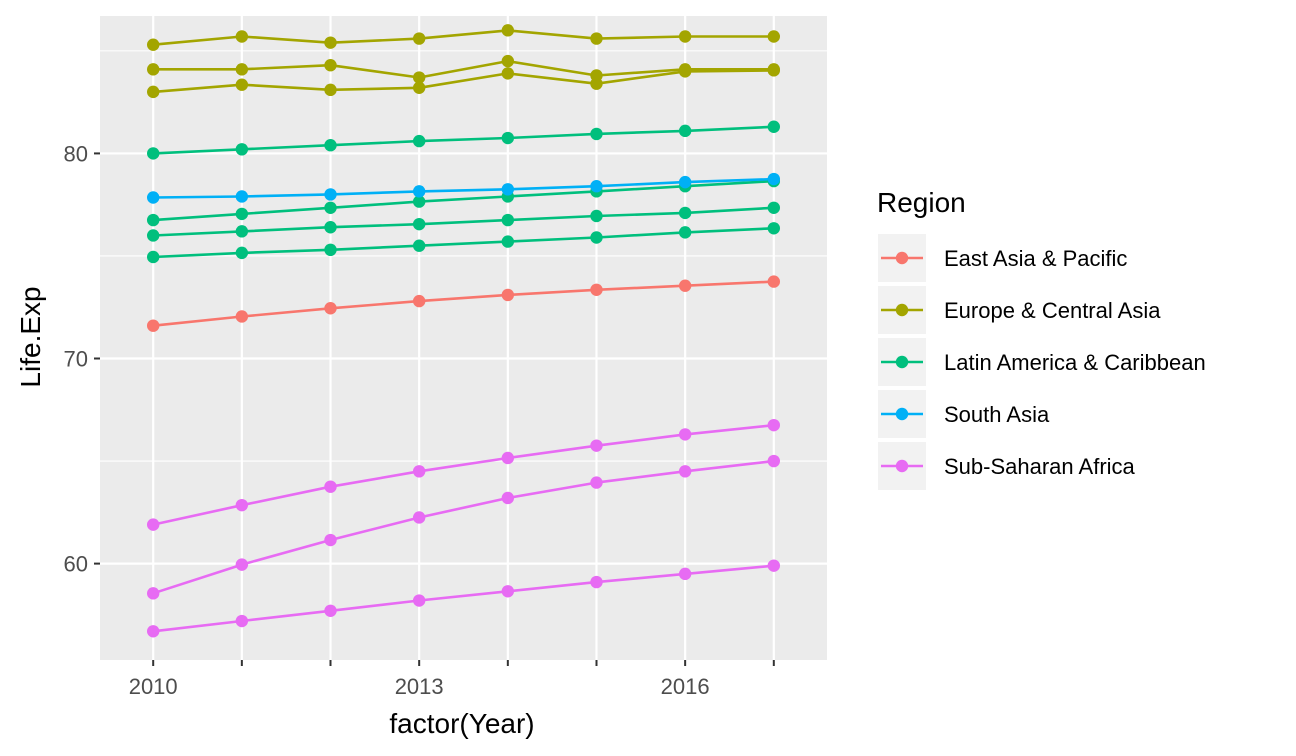 This screenshot has width=1296, height=756. Describe the element at coordinates (30, 336) in the screenshot. I see `y-axis-title: Life.Exp` at that location.